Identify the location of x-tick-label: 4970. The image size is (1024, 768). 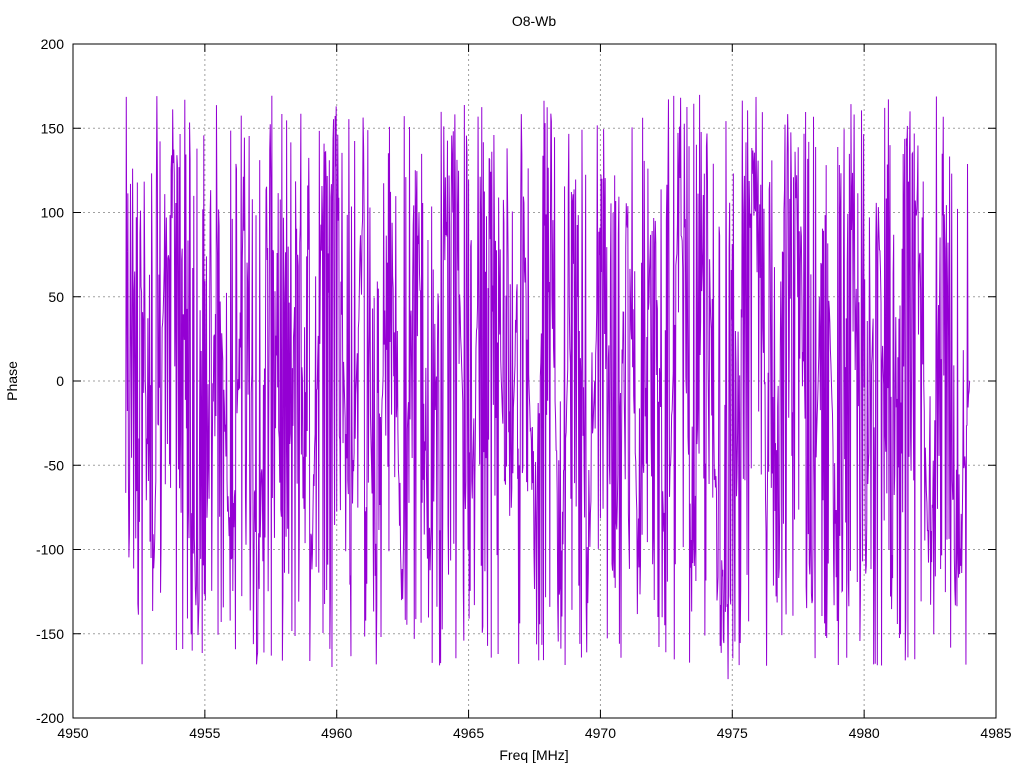
(600, 733).